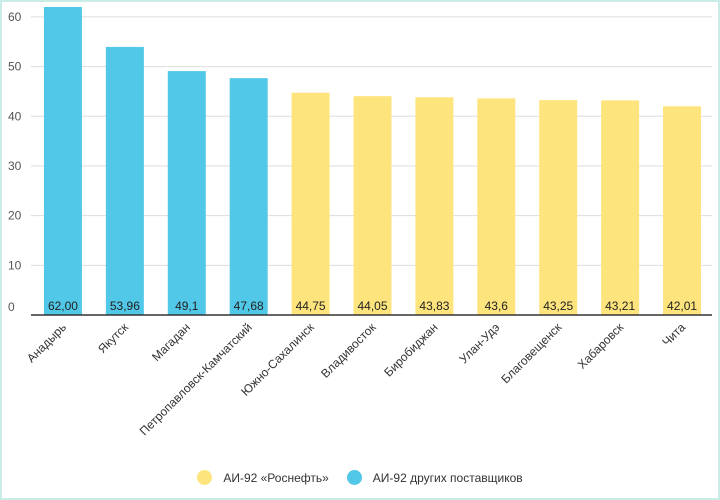 The height and width of the screenshot is (500, 720). What do you see at coordinates (682, 306) in the screenshot?
I see `bar-value-label-11: 42,01` at bounding box center [682, 306].